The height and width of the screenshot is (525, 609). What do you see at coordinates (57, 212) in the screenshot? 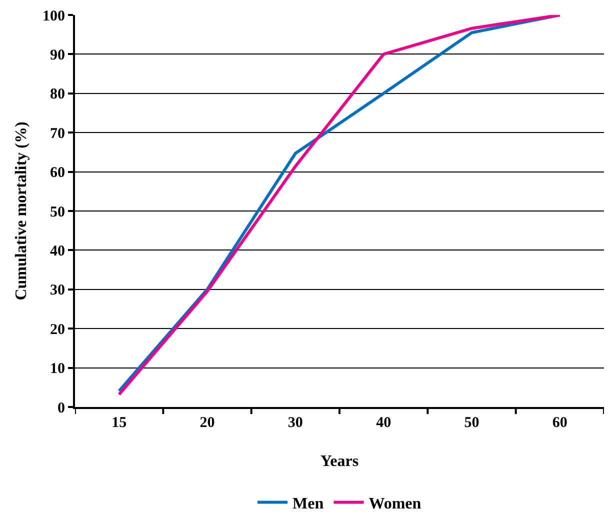
I see `y-tick-label: 50` at bounding box center [57, 212].